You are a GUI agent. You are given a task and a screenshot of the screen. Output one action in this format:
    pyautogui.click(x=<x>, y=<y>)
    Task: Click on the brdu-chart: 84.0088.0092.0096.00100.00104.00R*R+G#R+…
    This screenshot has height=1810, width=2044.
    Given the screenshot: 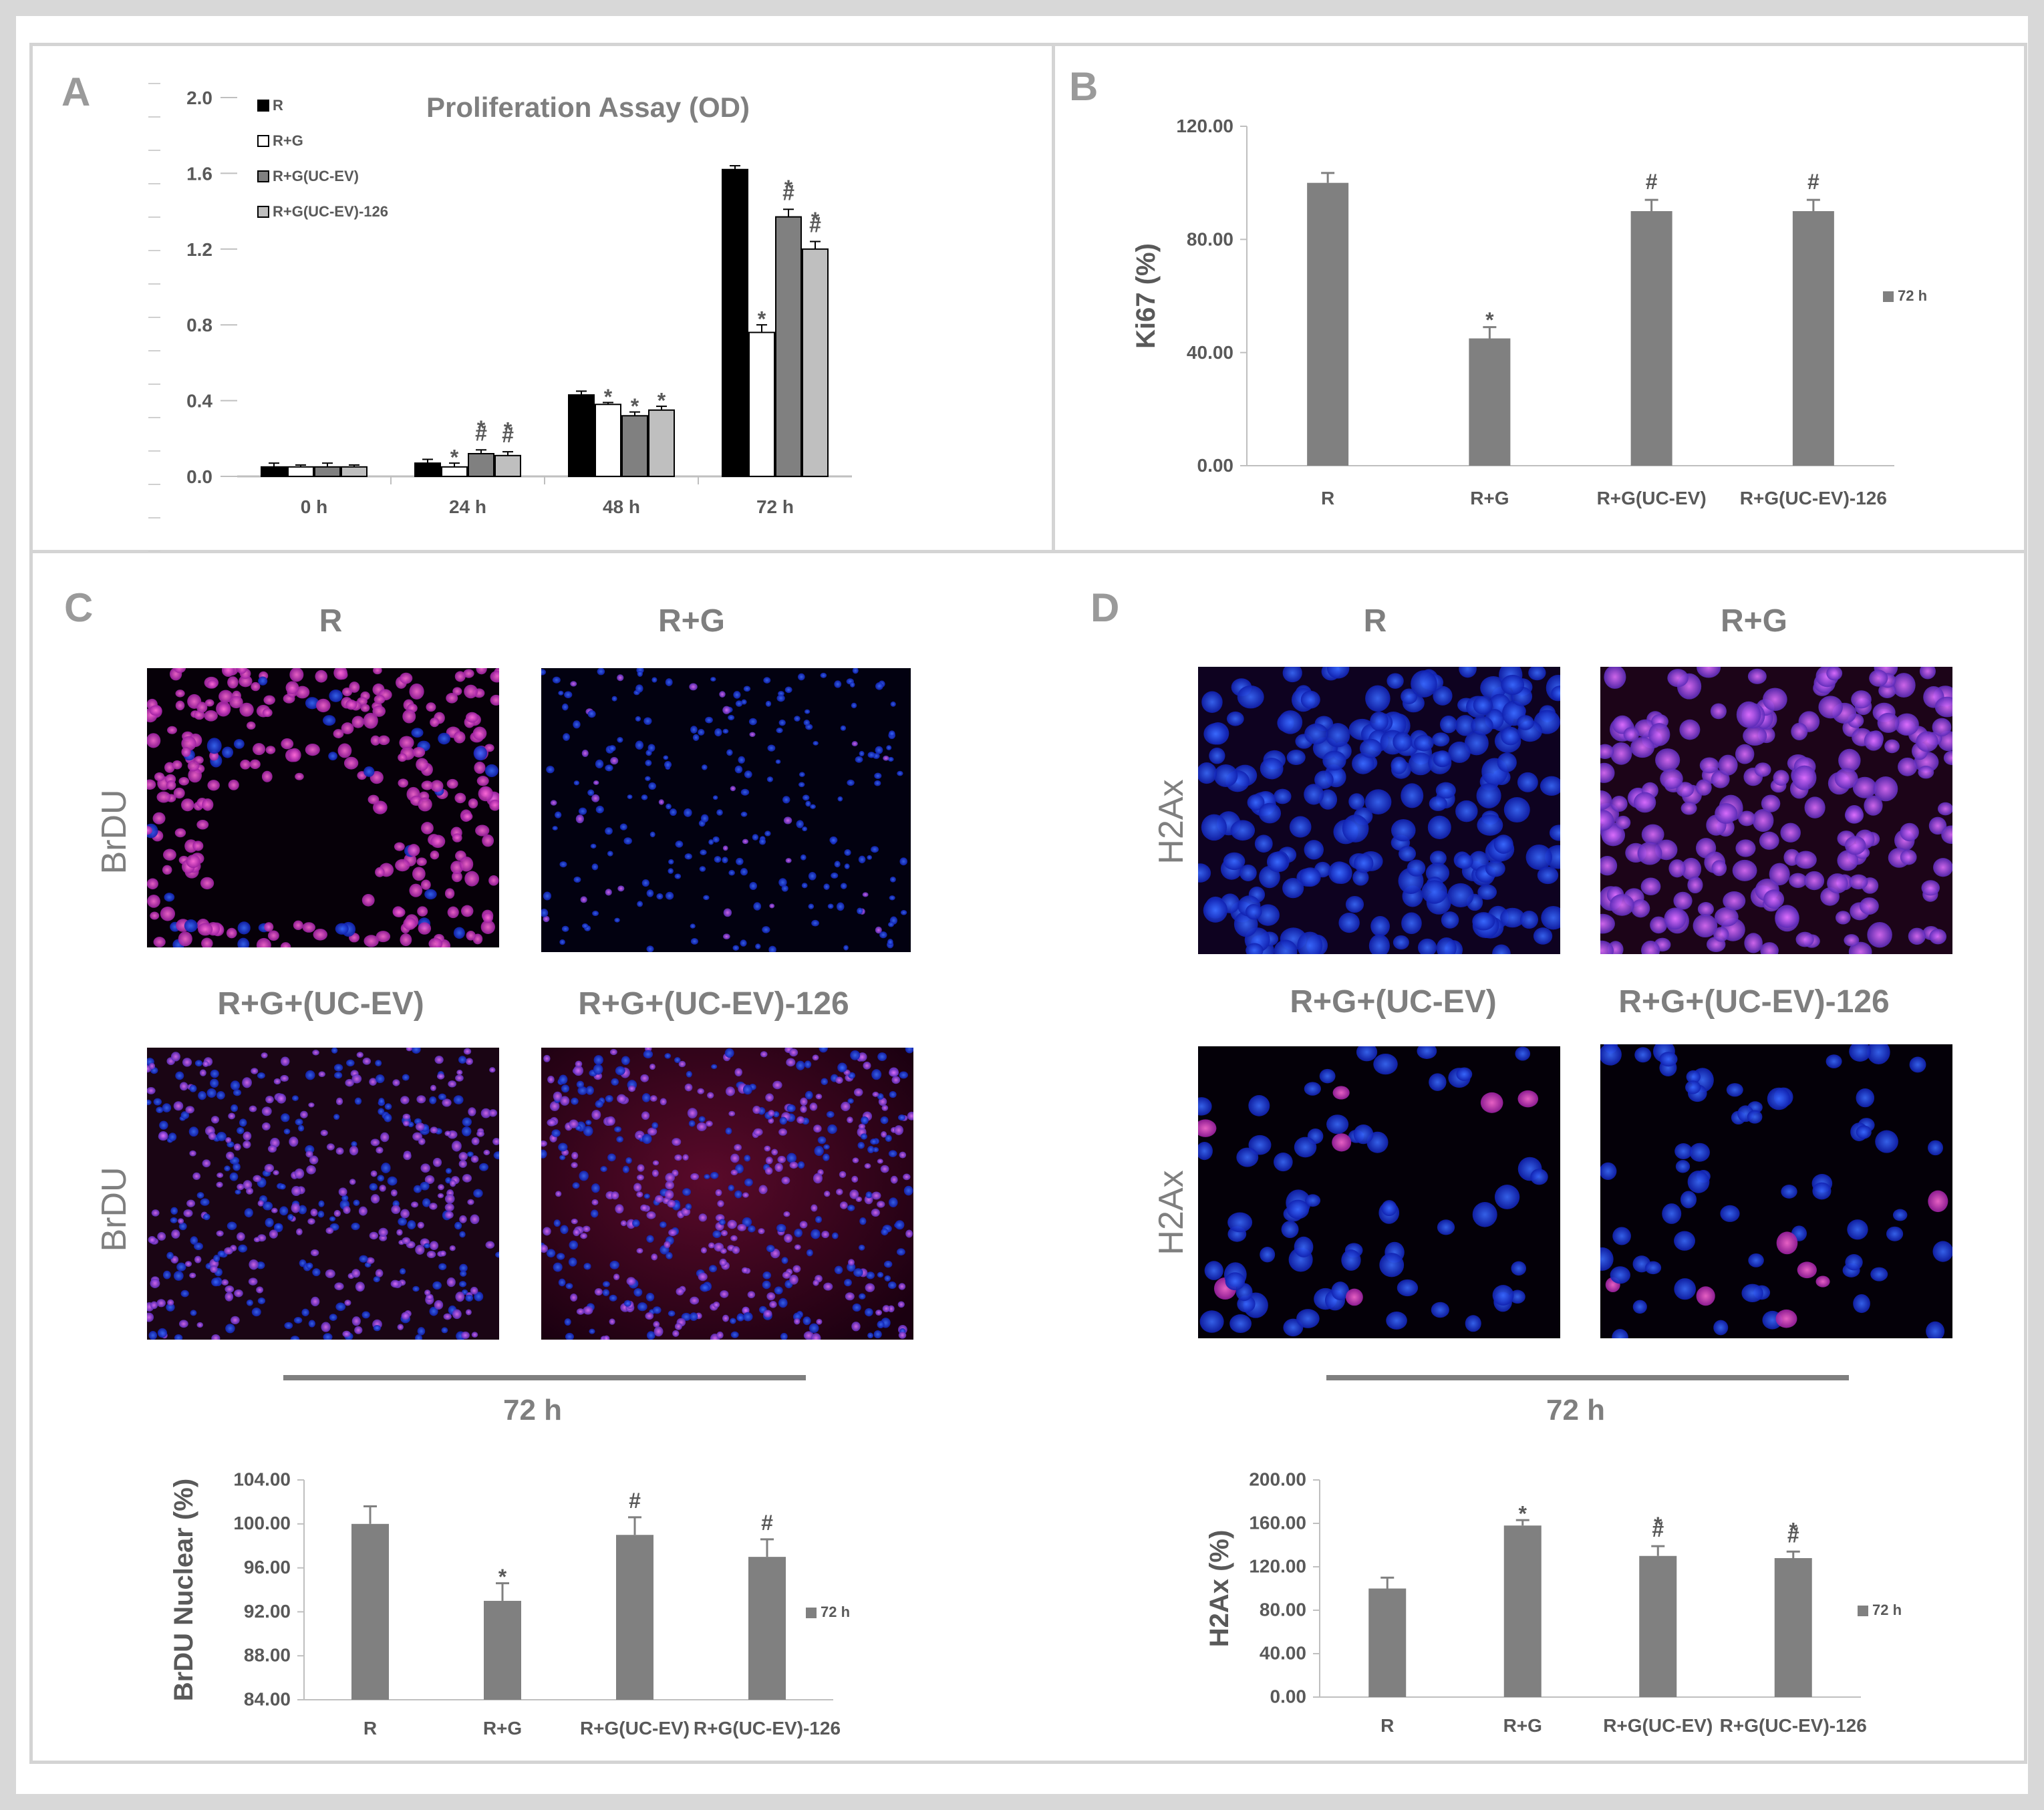 What is the action you would take?
    pyautogui.click(x=509, y=1604)
    